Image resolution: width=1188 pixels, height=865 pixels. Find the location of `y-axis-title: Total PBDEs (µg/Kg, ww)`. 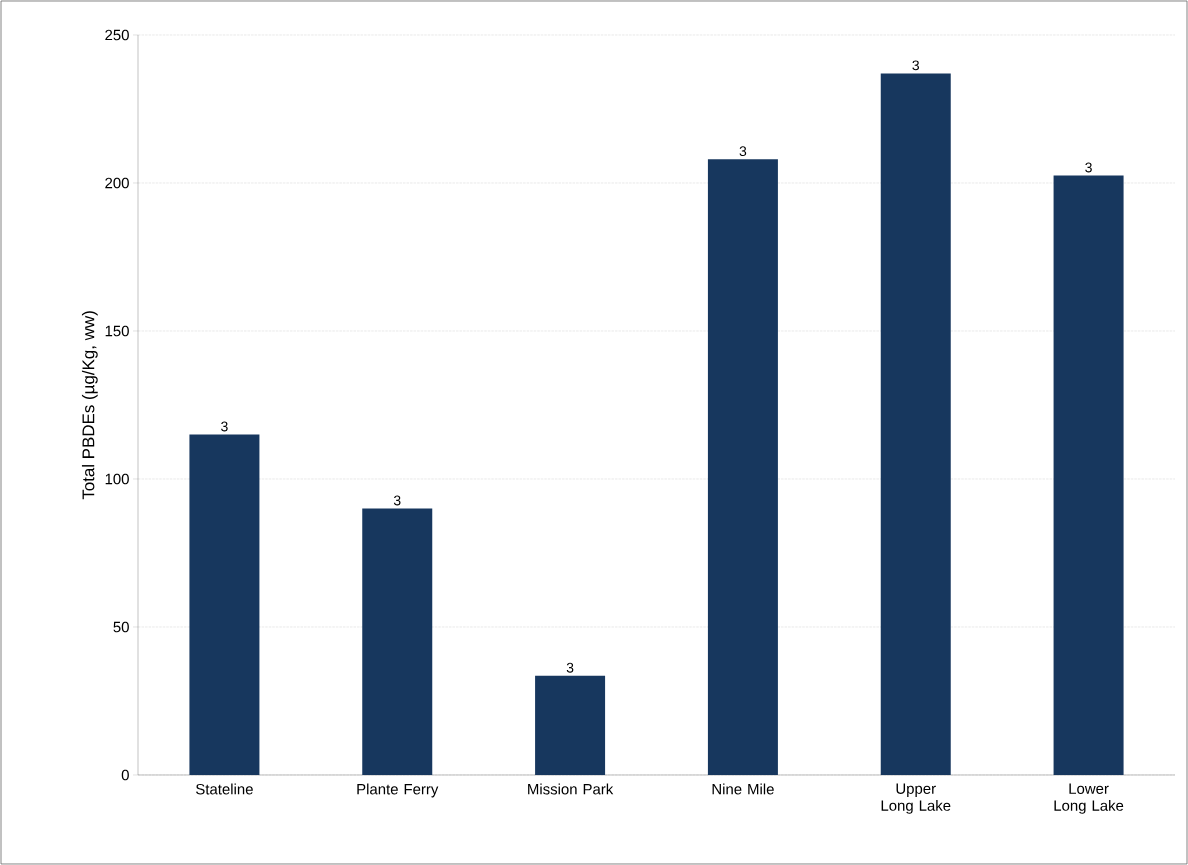

y-axis-title: Total PBDEs (µg/Kg, ww) is located at coordinates (89, 405).